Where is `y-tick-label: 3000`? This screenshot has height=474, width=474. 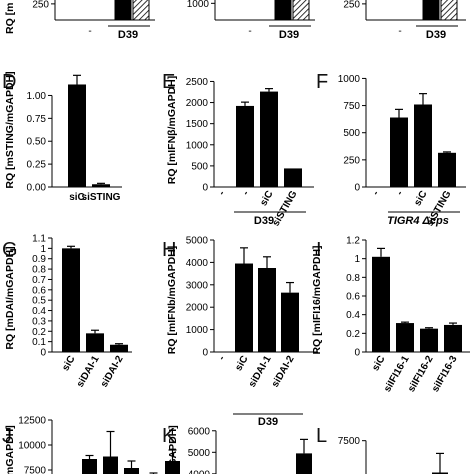
y-tick-label: 3000 is located at coordinates (197, 285).